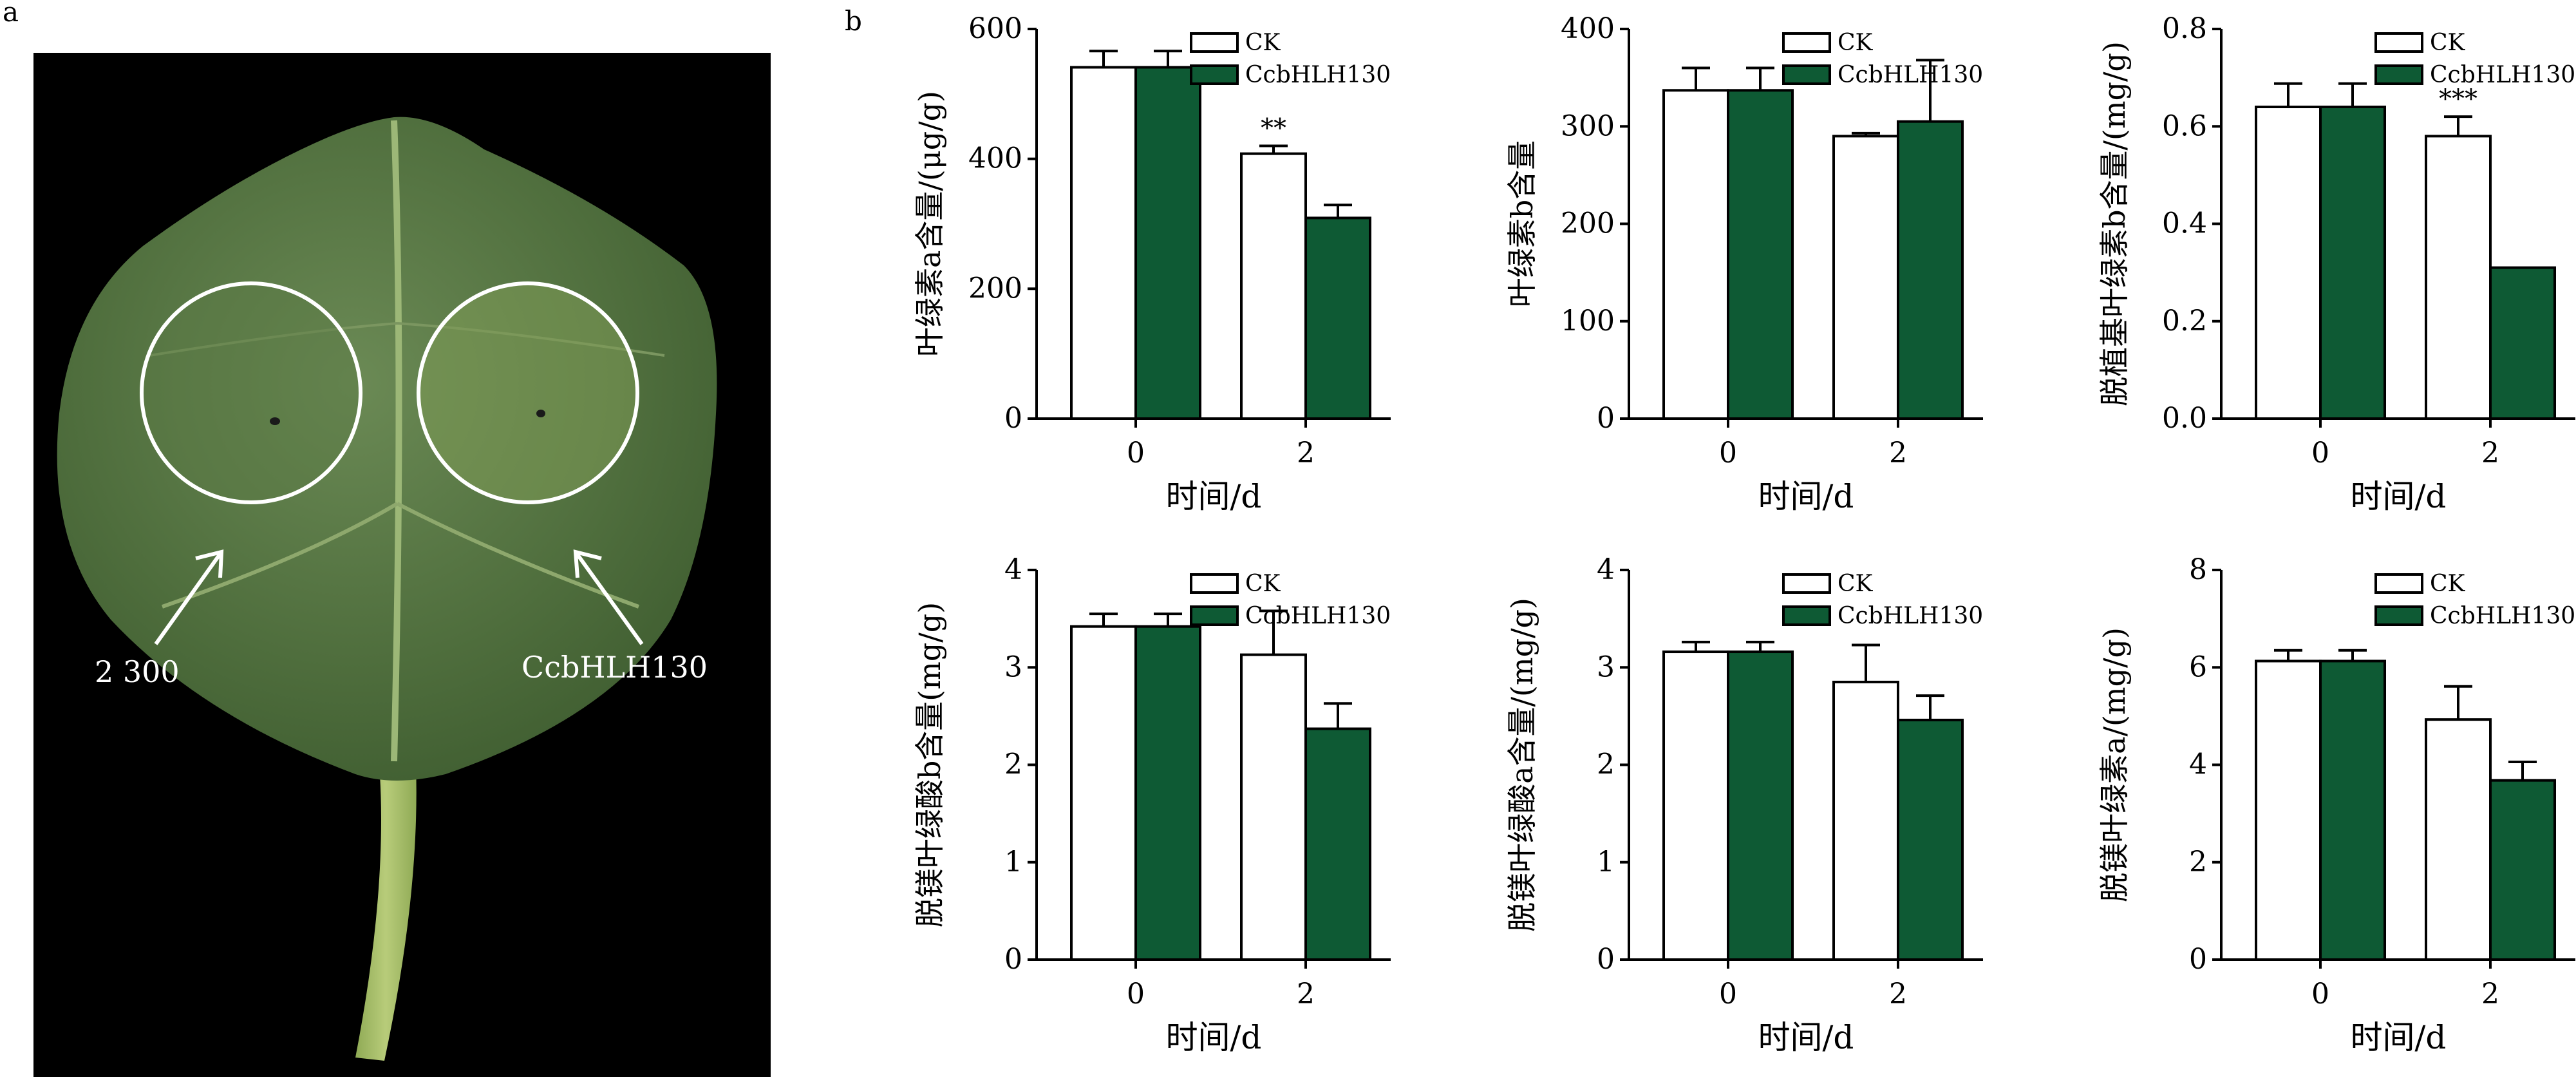 This screenshot has width=2576, height=1082. I want to click on y-tick-label: 6, so click(2198, 666).